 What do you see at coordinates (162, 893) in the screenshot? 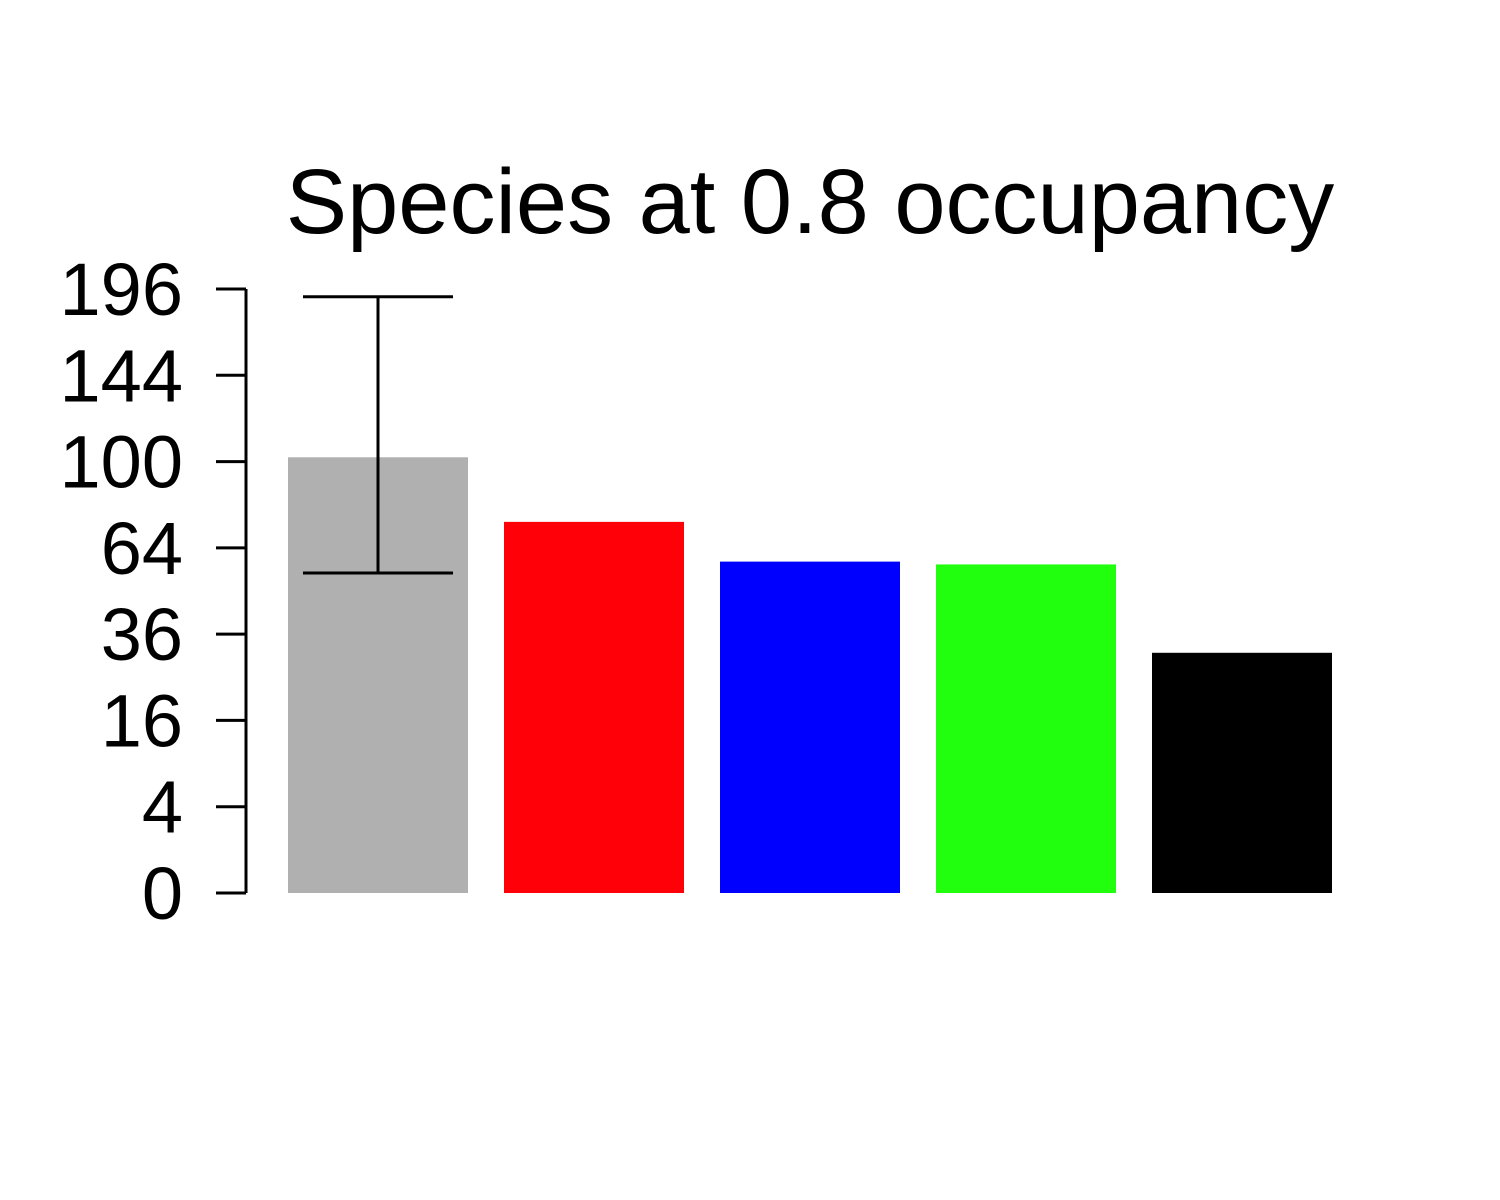
I see `y-tick-label: 0` at bounding box center [162, 893].